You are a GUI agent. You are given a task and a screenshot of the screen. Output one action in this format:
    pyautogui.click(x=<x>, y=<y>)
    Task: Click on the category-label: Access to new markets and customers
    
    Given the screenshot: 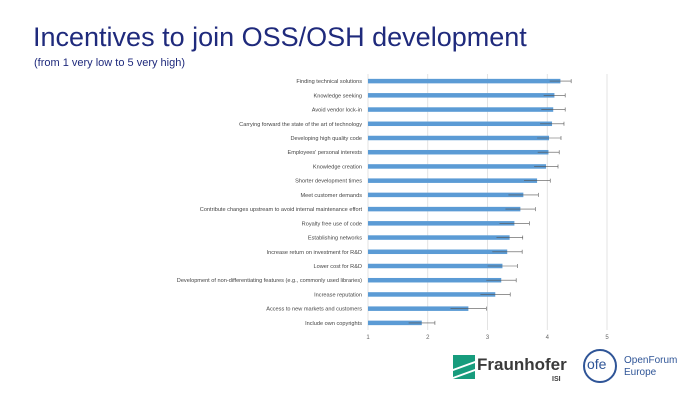 What is the action you would take?
    pyautogui.click(x=314, y=310)
    